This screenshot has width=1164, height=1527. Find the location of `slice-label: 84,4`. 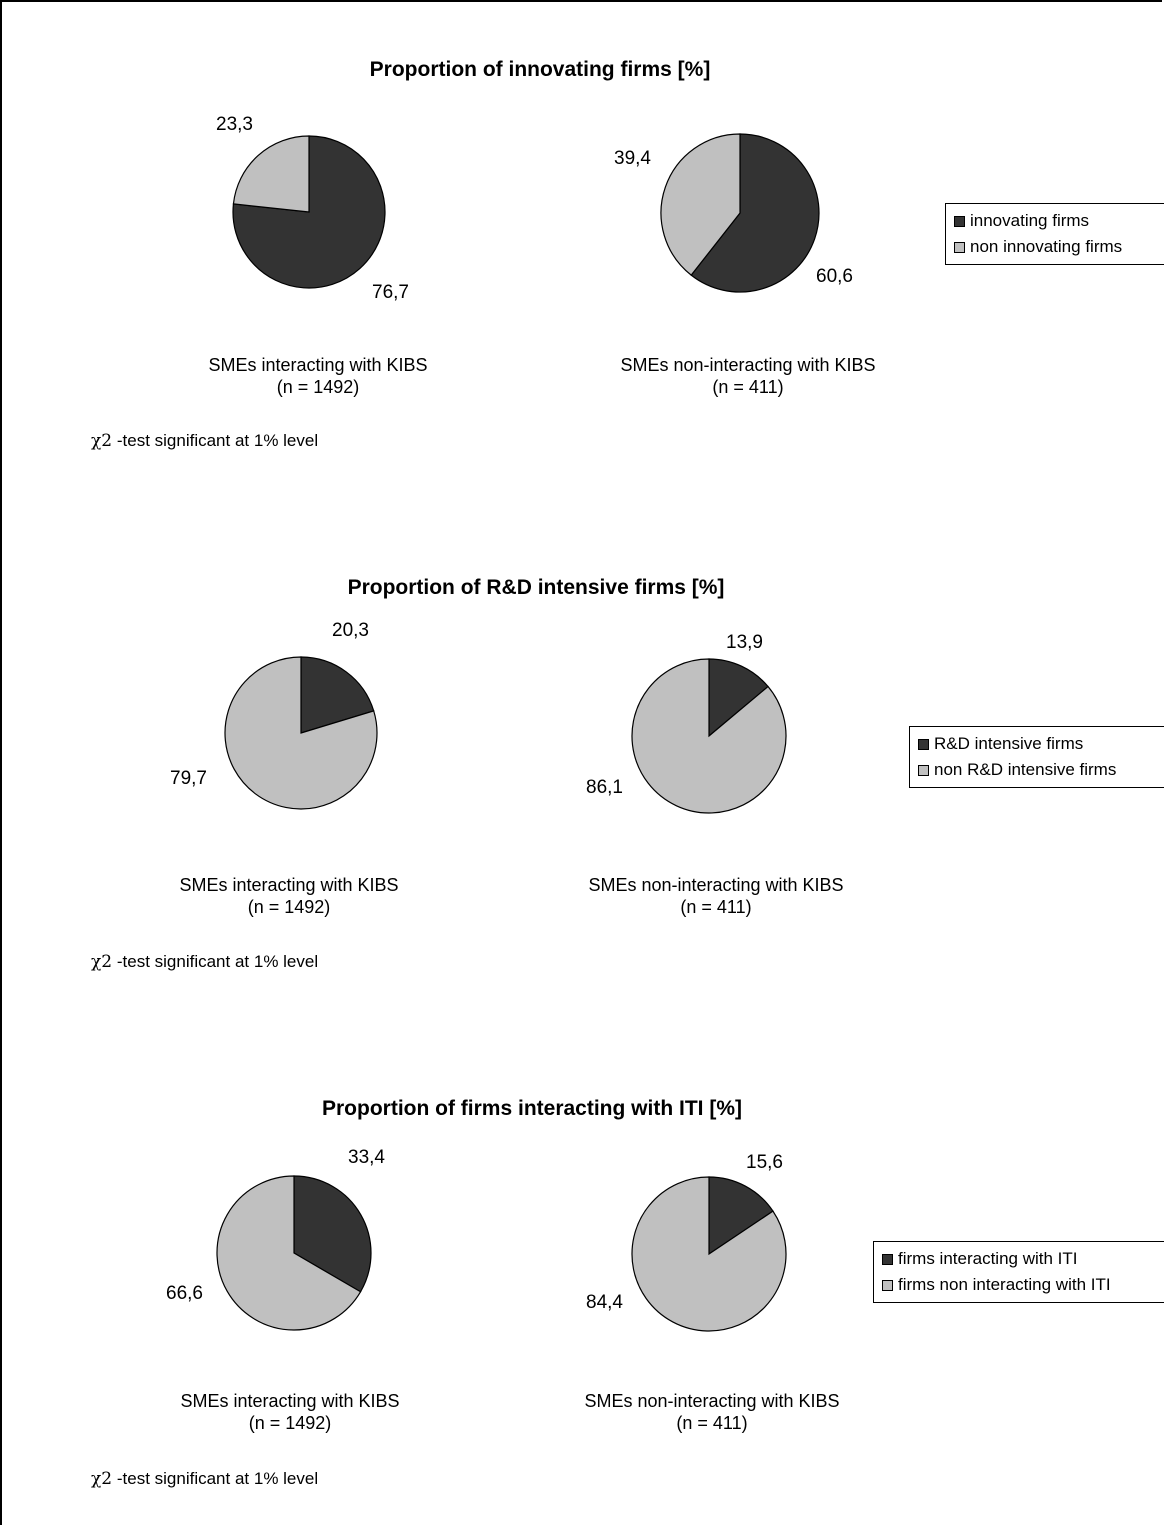

slice-label: 84,4 is located at coordinates (604, 1302).